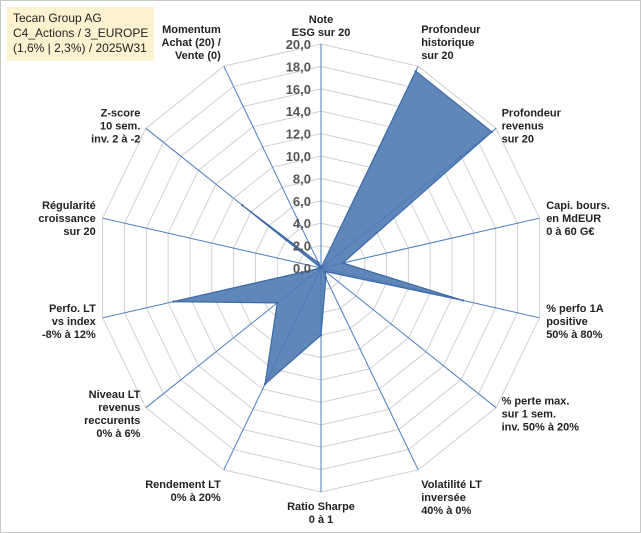 The image size is (641, 533). What do you see at coordinates (578, 206) in the screenshot?
I see `axis-label-line: Capi. bours.` at bounding box center [578, 206].